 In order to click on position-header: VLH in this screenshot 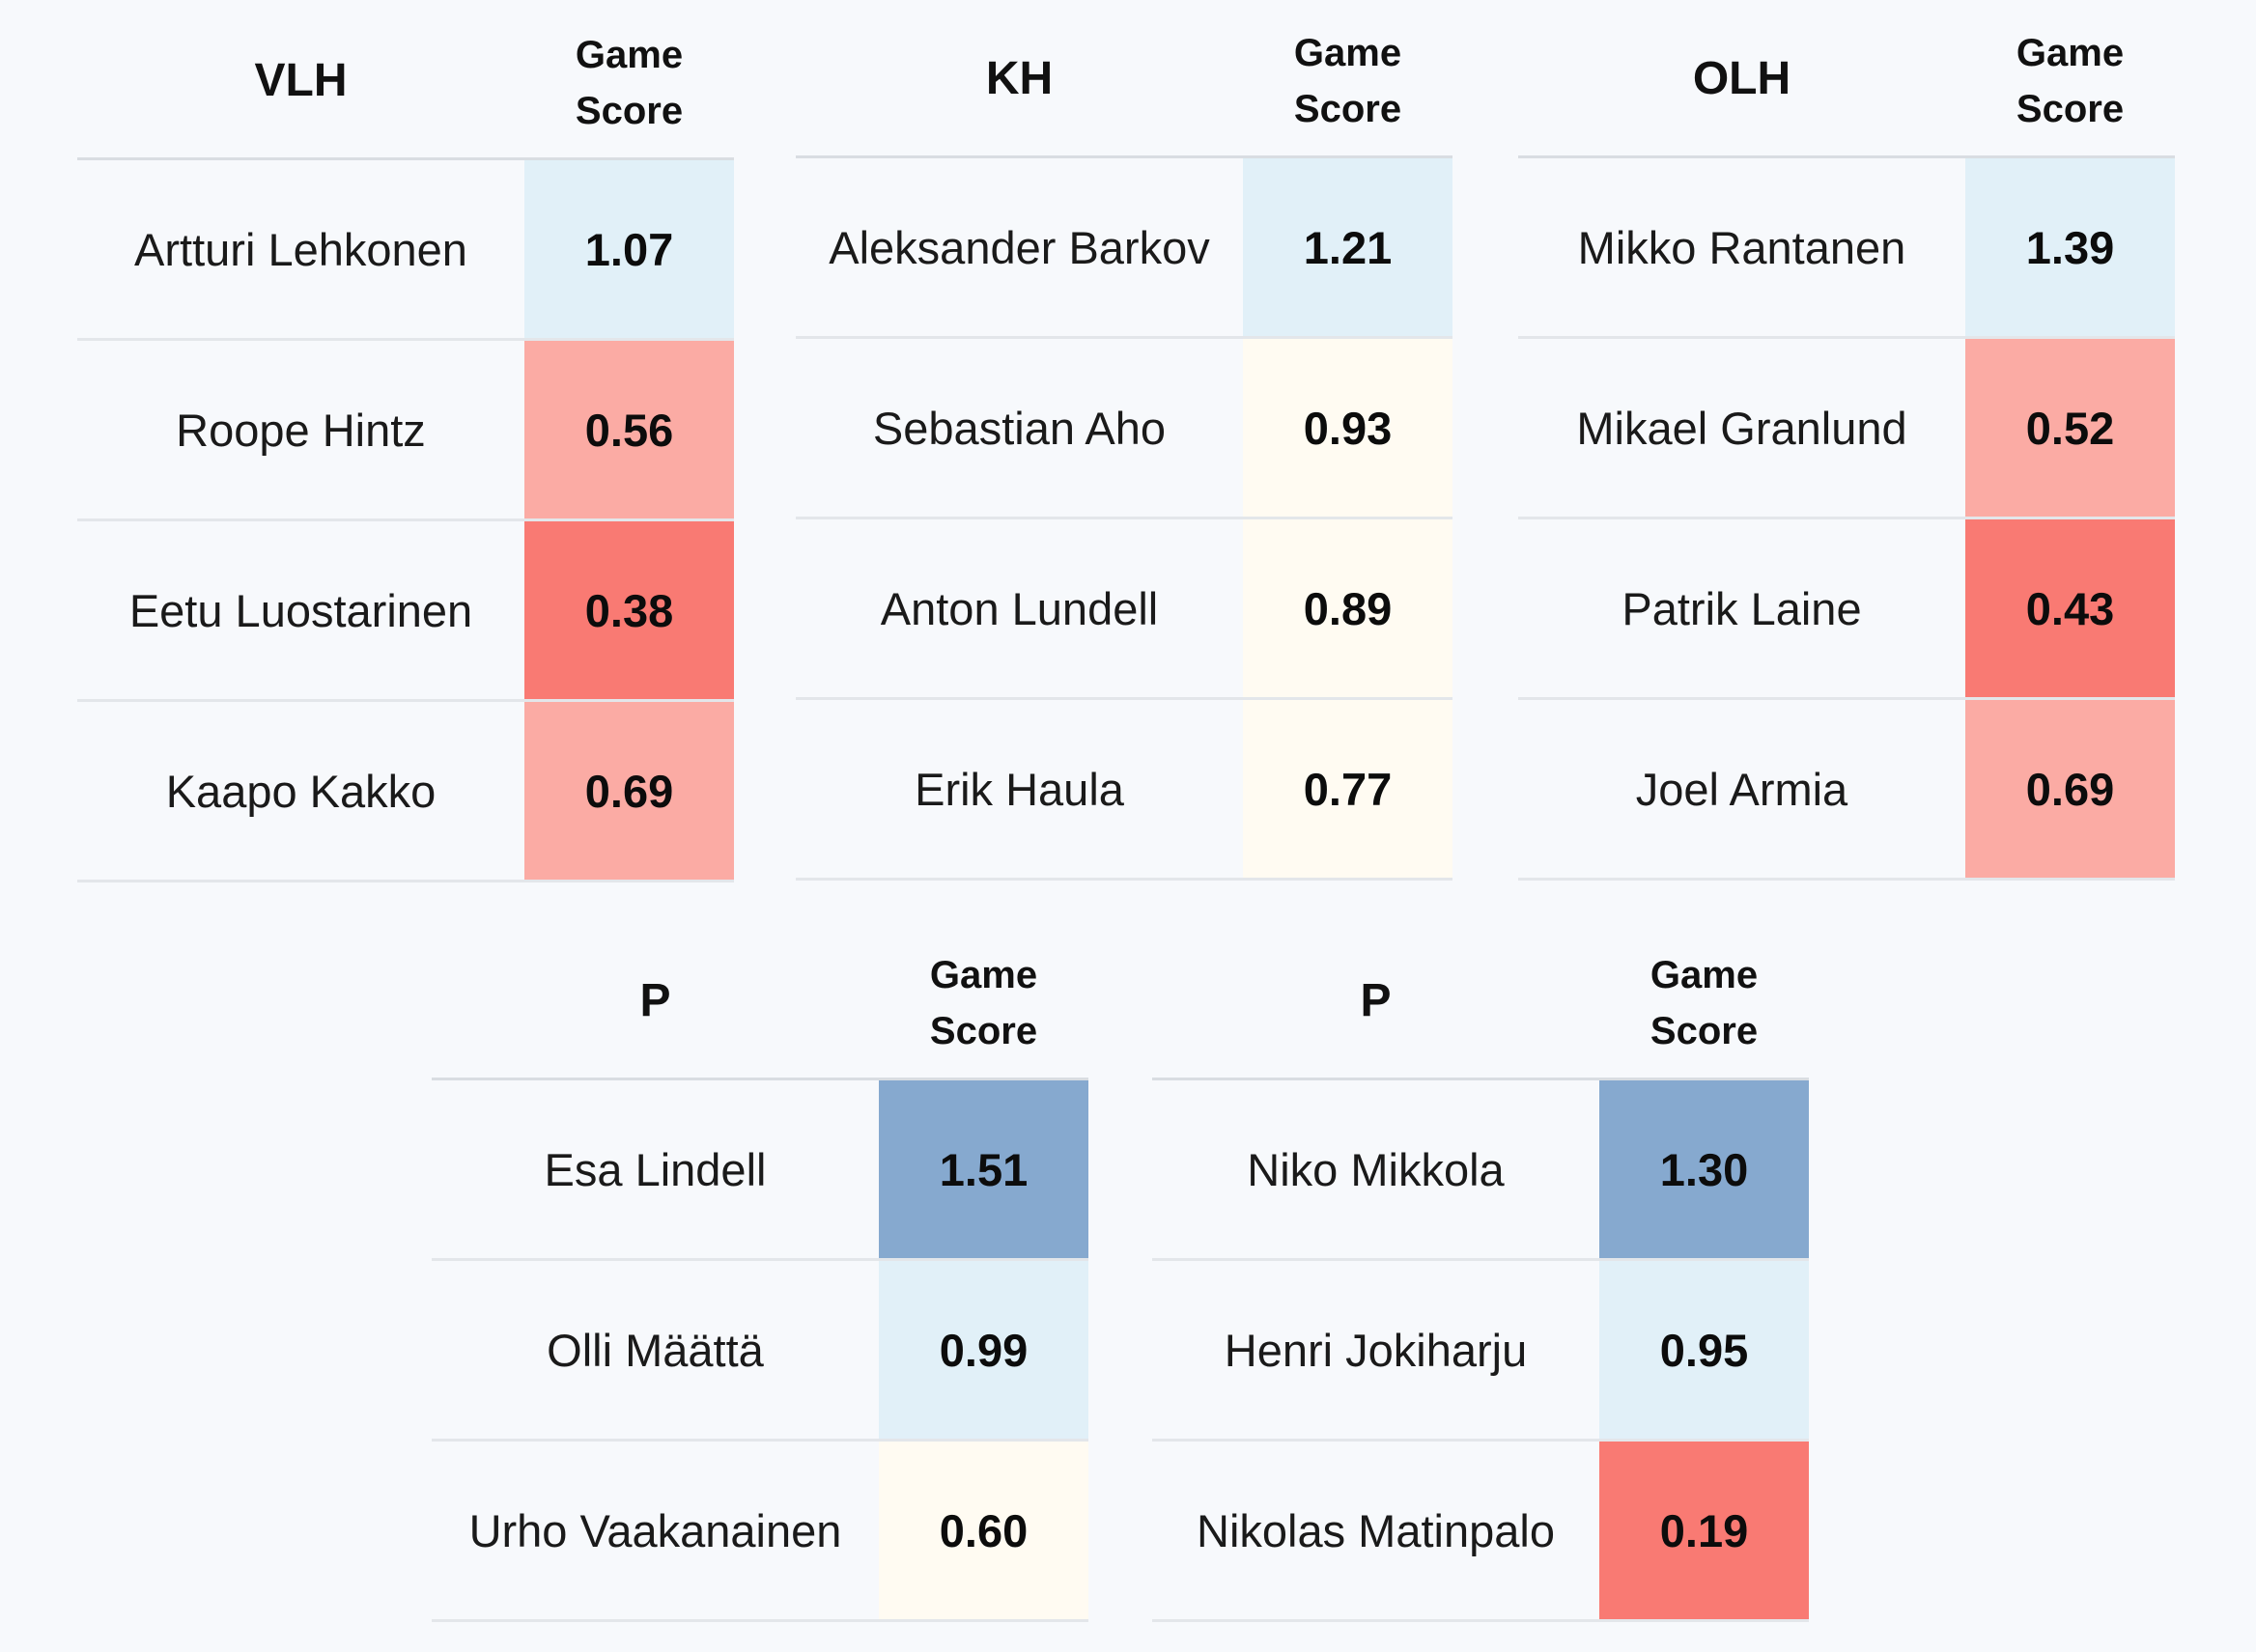, I will do `click(300, 82)`.